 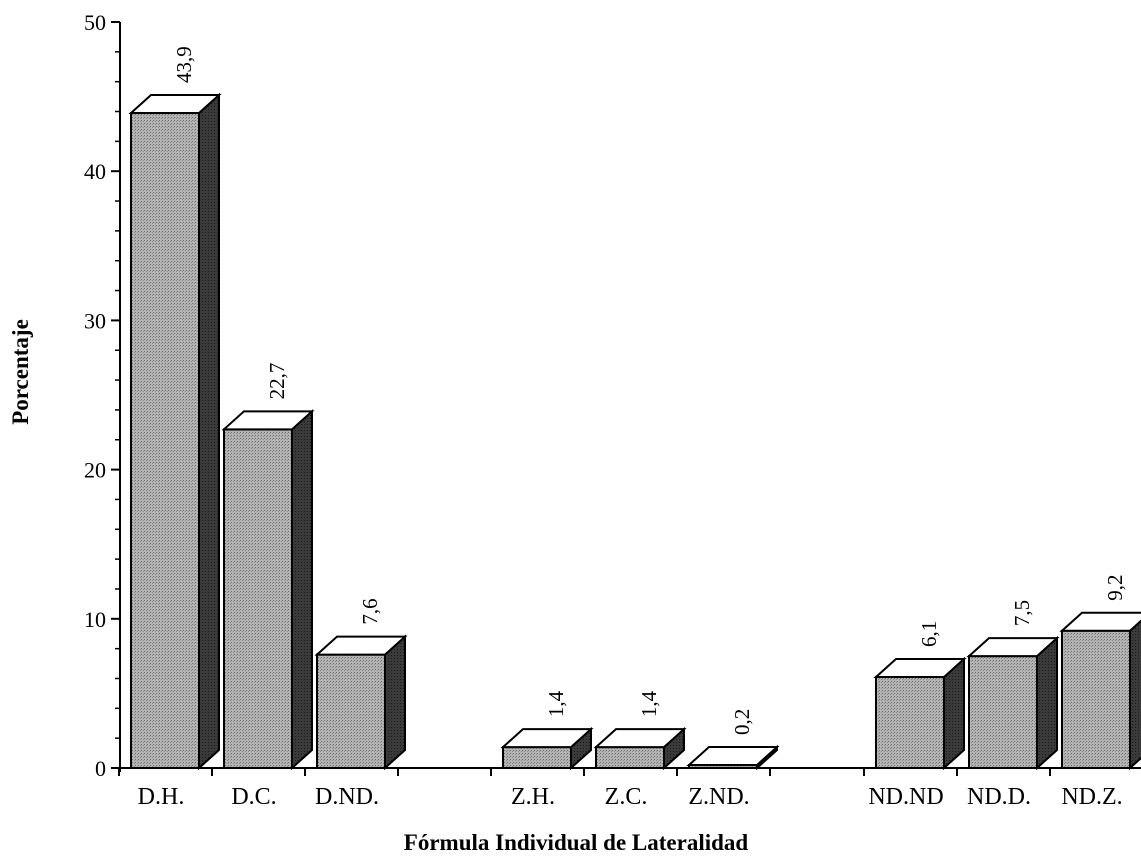 What do you see at coordinates (533, 797) in the screenshot?
I see `x-category-label: Z.H.` at bounding box center [533, 797].